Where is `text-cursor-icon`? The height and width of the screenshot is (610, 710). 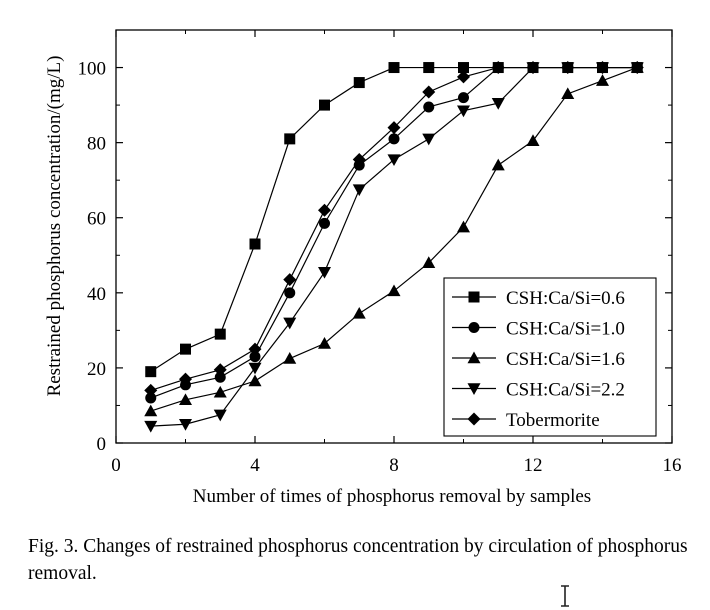
text-cursor-icon is located at coordinates (565, 596).